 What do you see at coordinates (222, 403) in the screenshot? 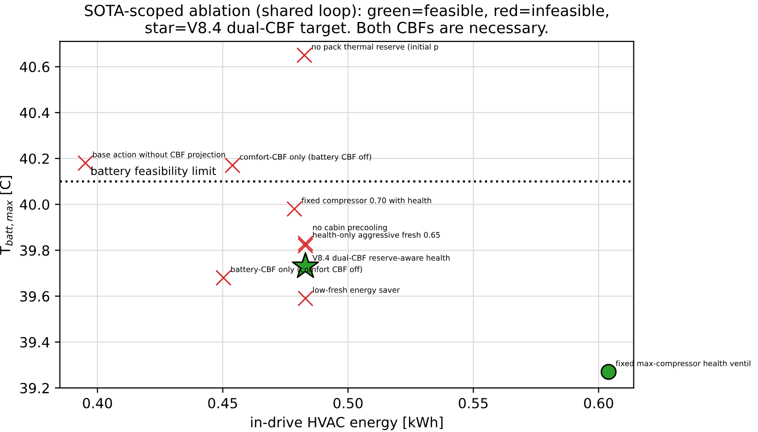
I see `x-tick-label: 0.45` at bounding box center [222, 403].